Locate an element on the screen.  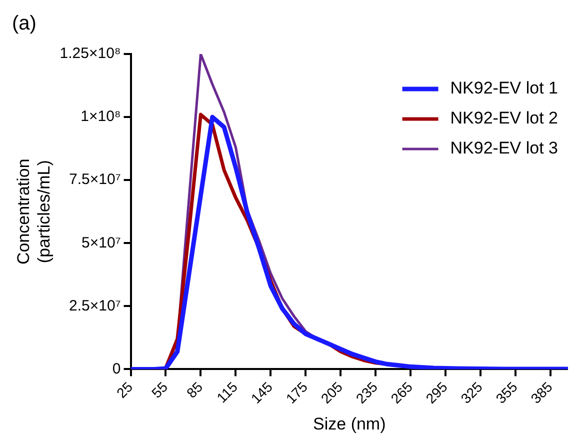
x-tick-label: 265 is located at coordinates (402, 392).